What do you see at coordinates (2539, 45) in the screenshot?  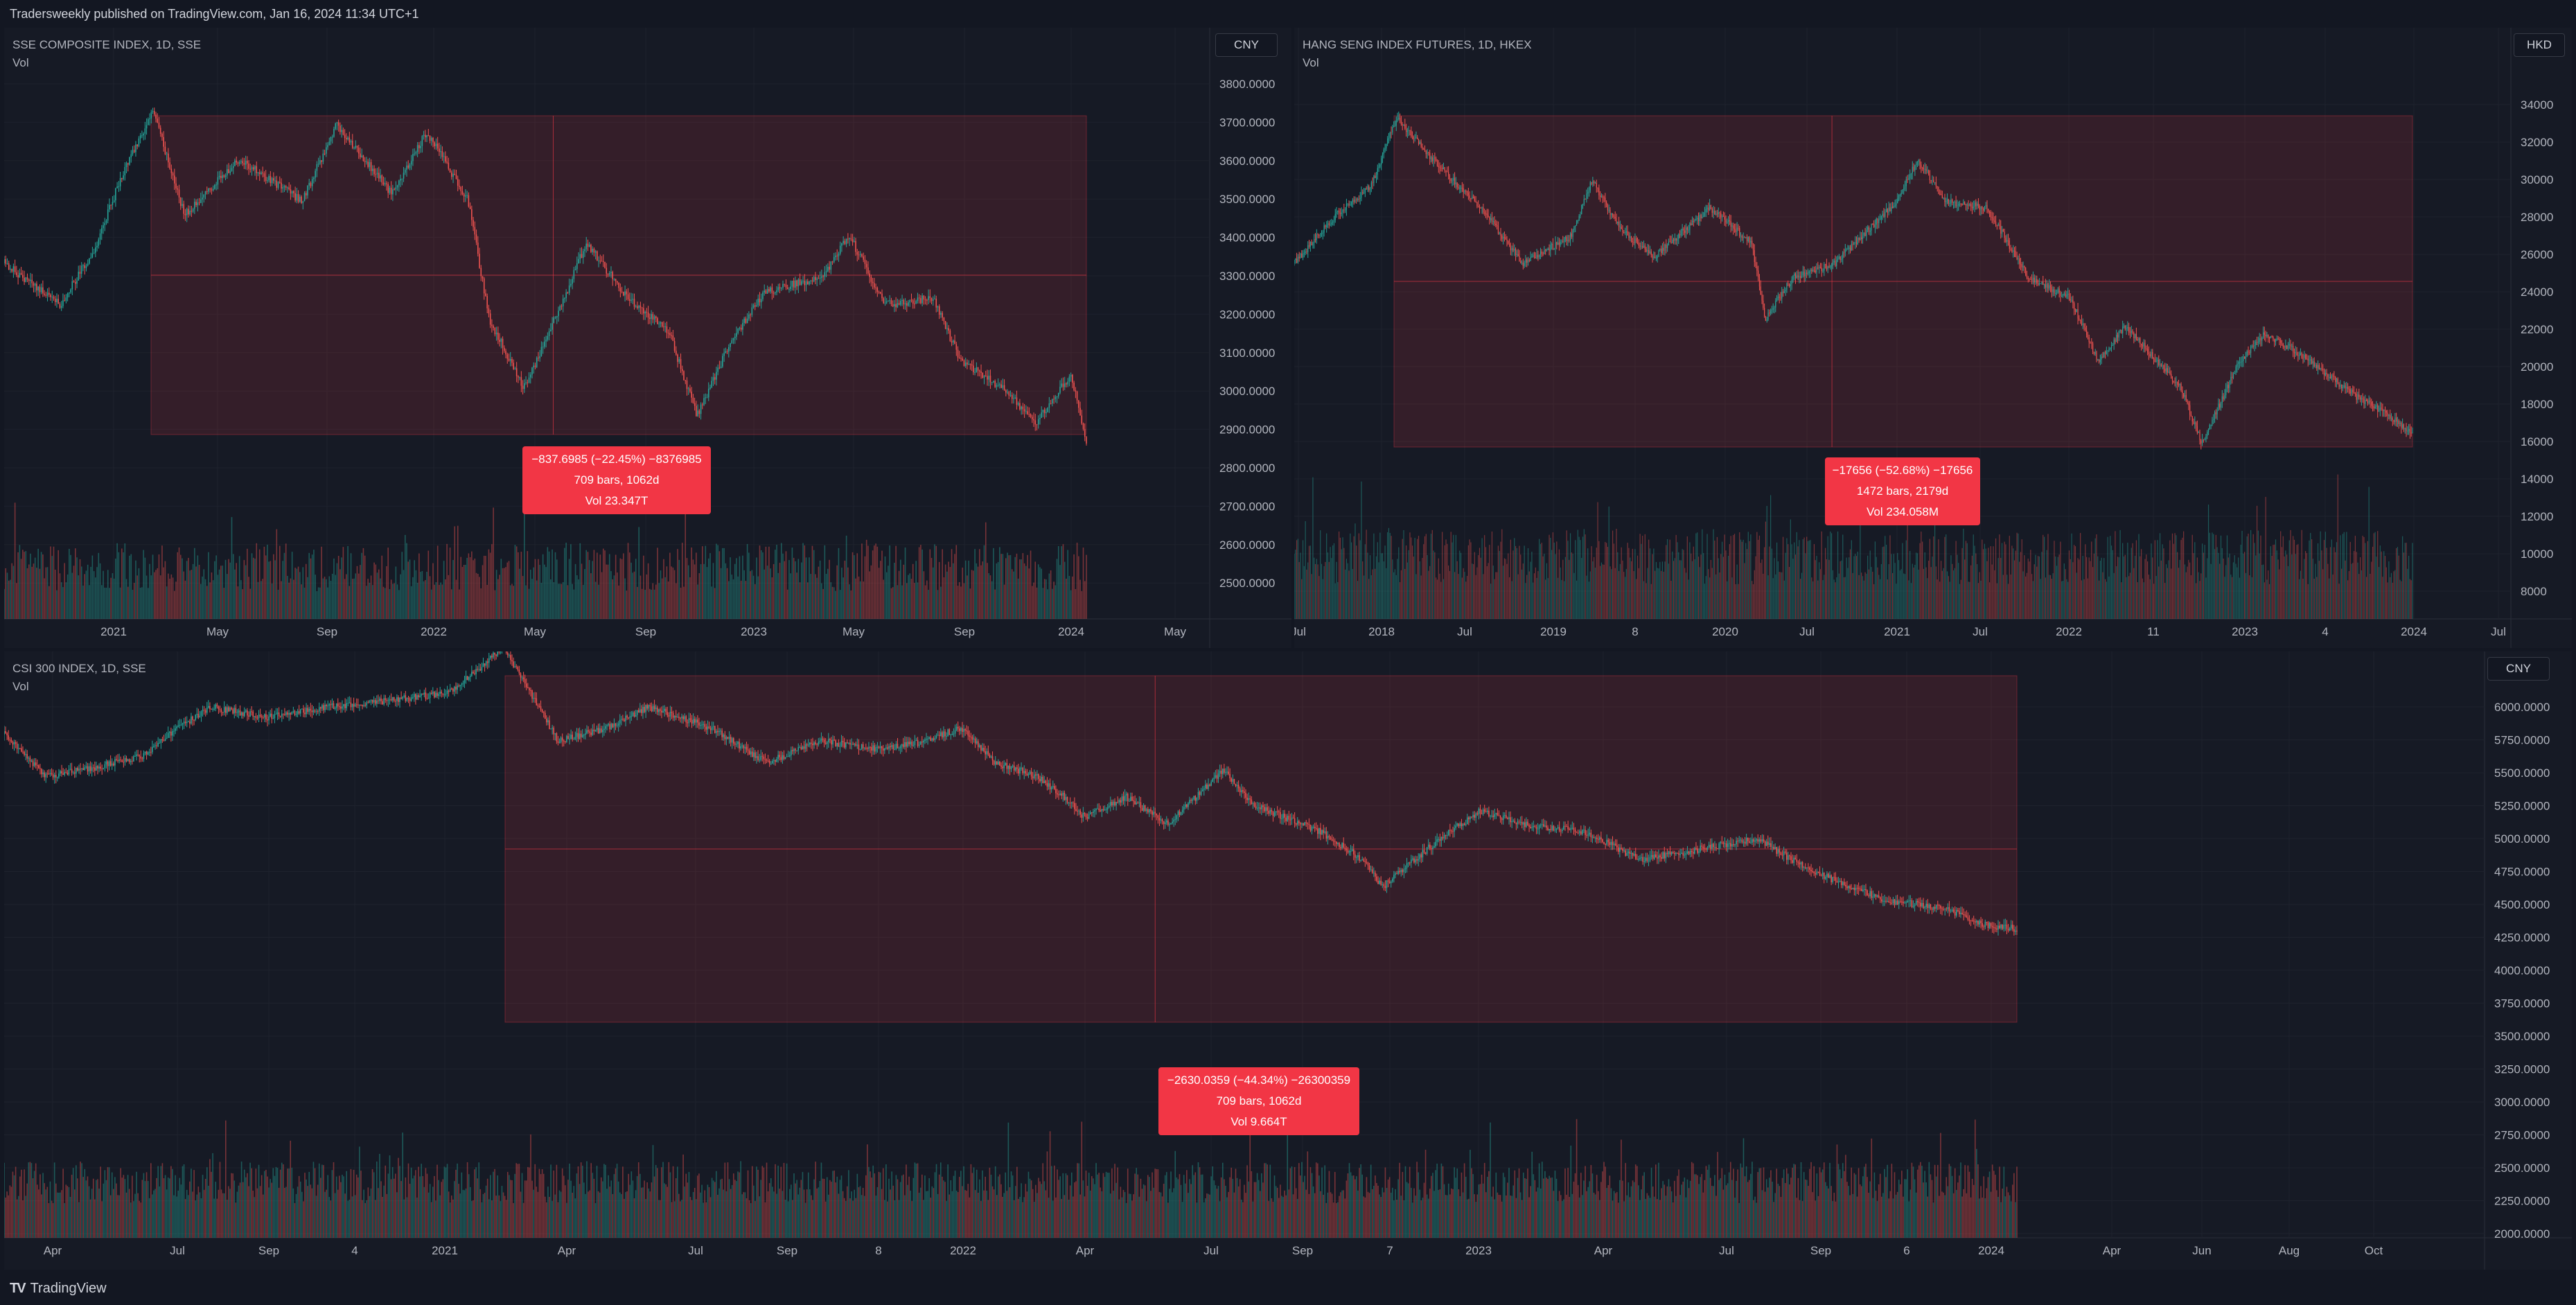 I see `currency-button-hsi: HKD` at bounding box center [2539, 45].